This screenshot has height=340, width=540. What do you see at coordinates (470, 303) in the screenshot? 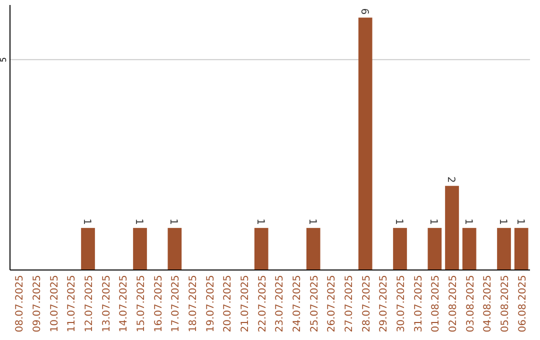
I see `x-tick-label: 03.08.2025` at bounding box center [470, 303].